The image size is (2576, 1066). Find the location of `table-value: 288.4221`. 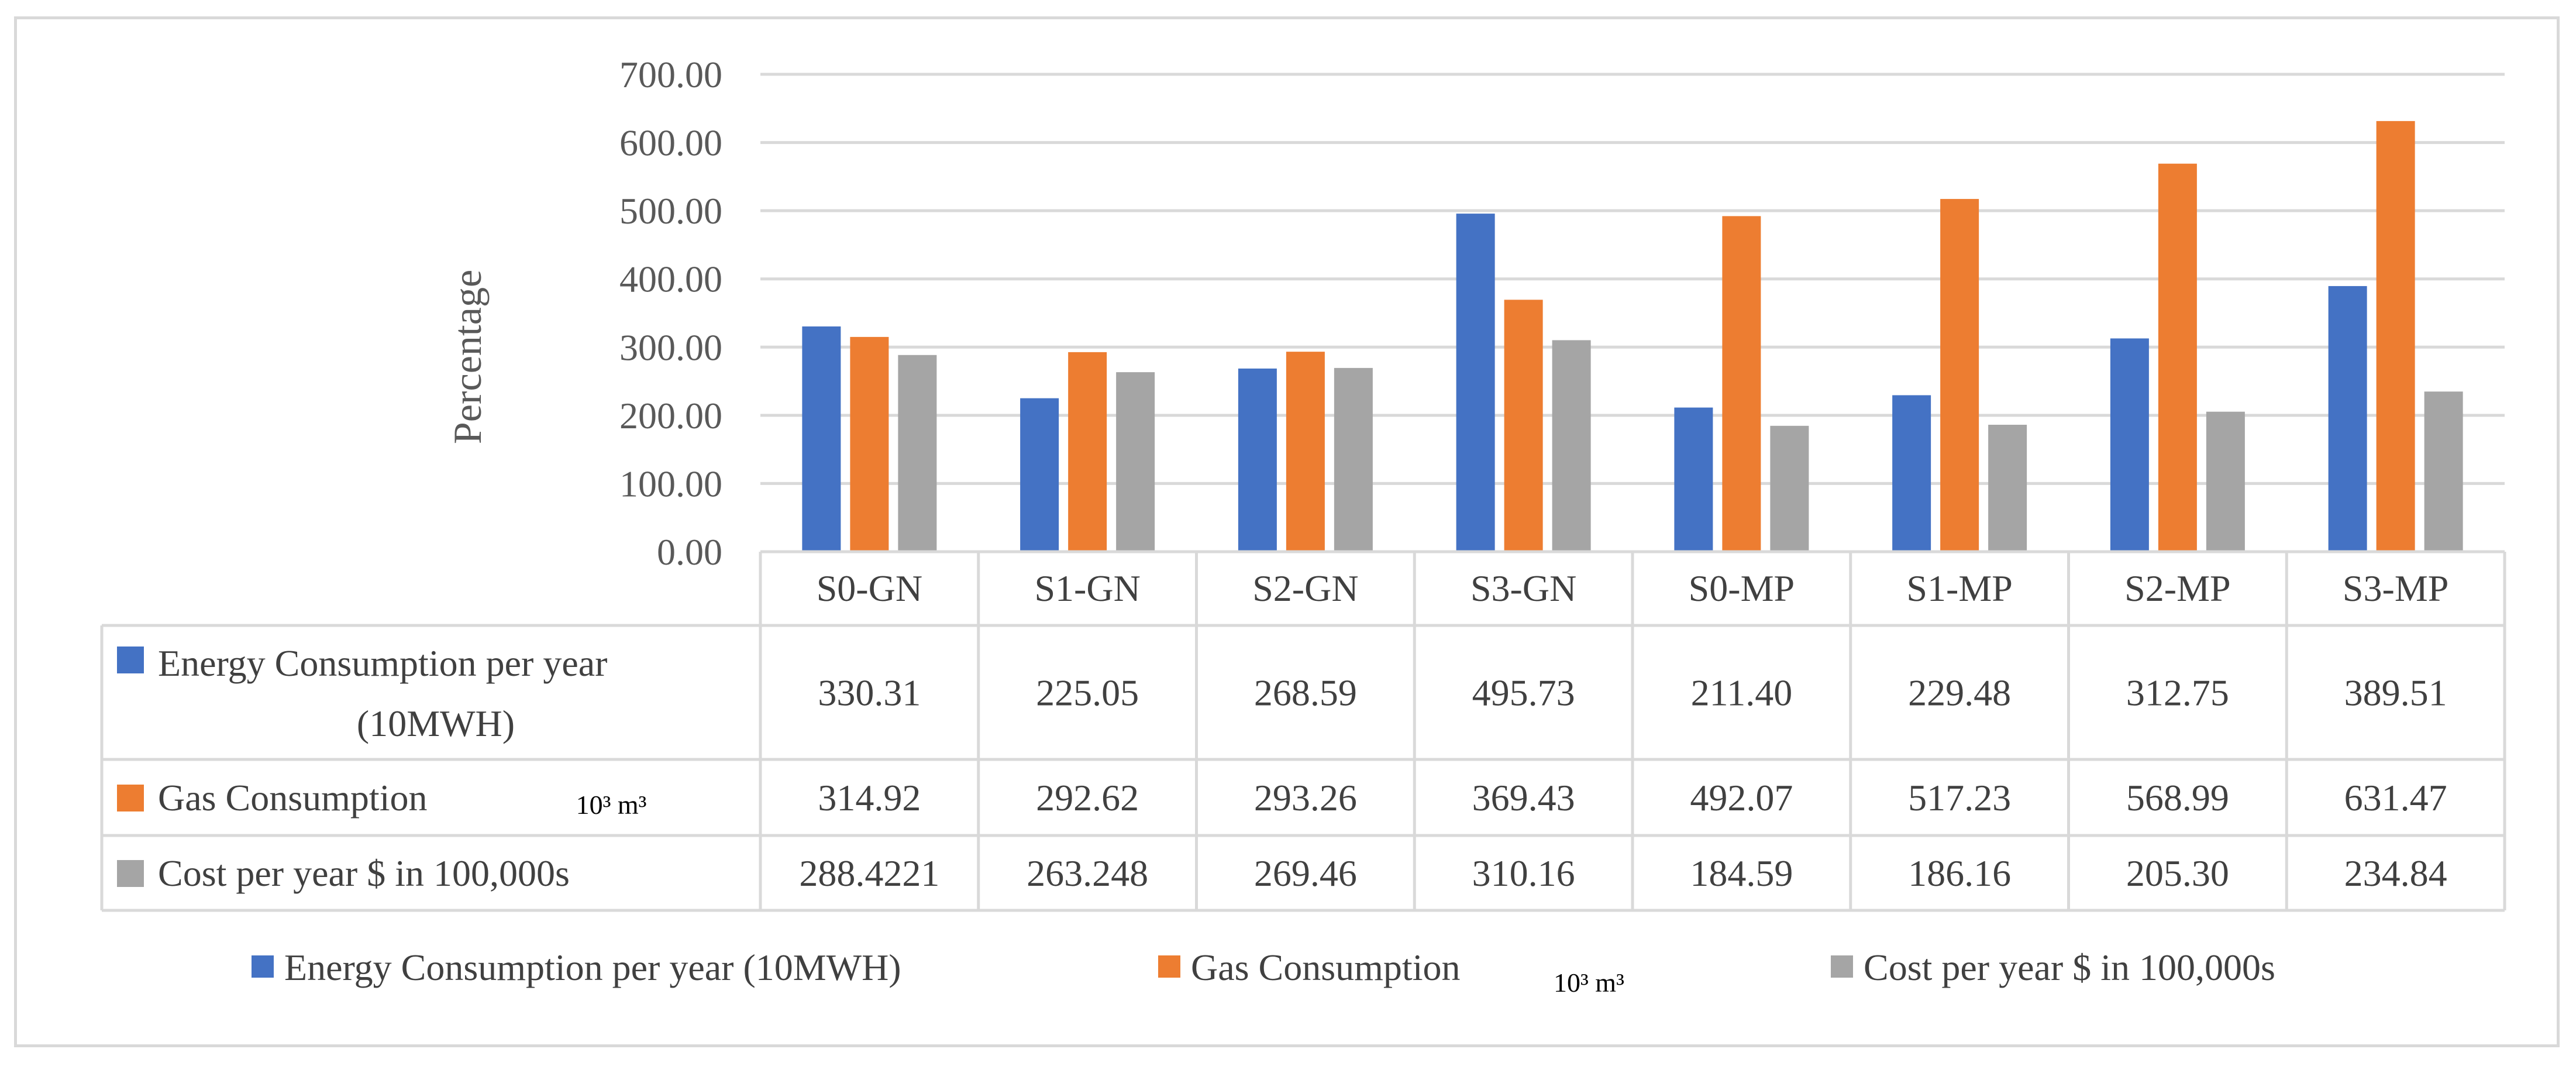

table-value: 288.4221 is located at coordinates (869, 873).